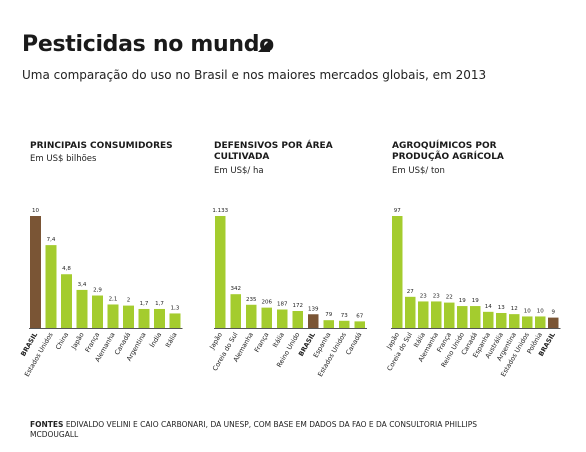 The height and width of the screenshot is (452, 586). What do you see at coordinates (554, 313) in the screenshot?
I see `data-label: 9` at bounding box center [554, 313].